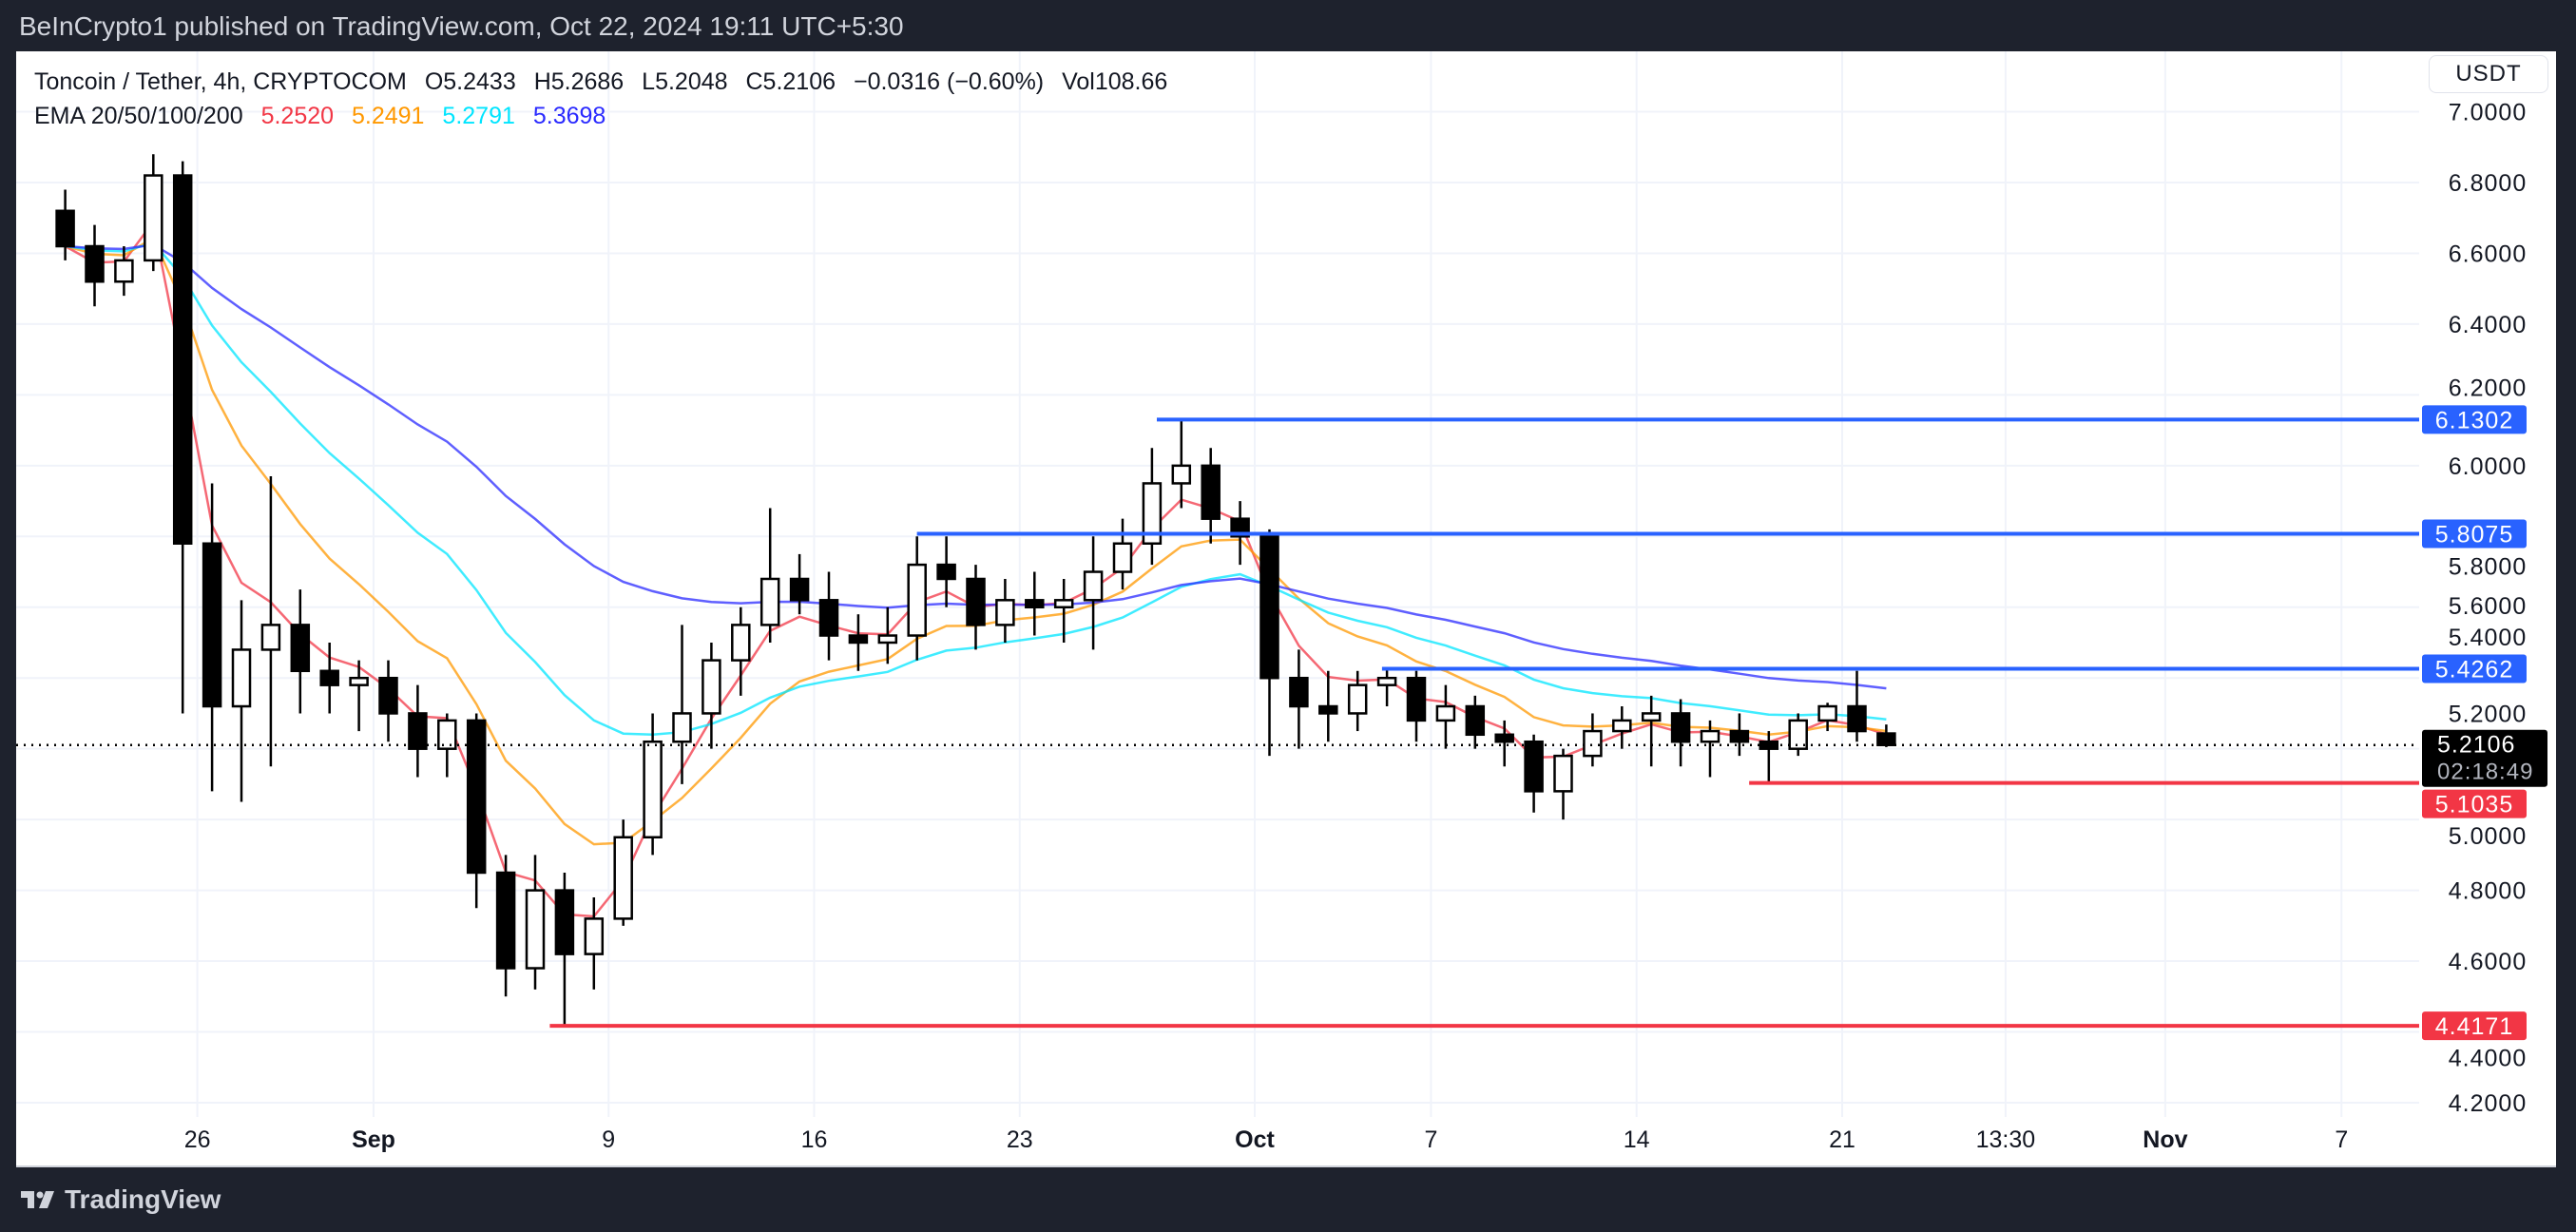  Describe the element at coordinates (608, 1139) in the screenshot. I see `x-tick-label: 9` at that location.